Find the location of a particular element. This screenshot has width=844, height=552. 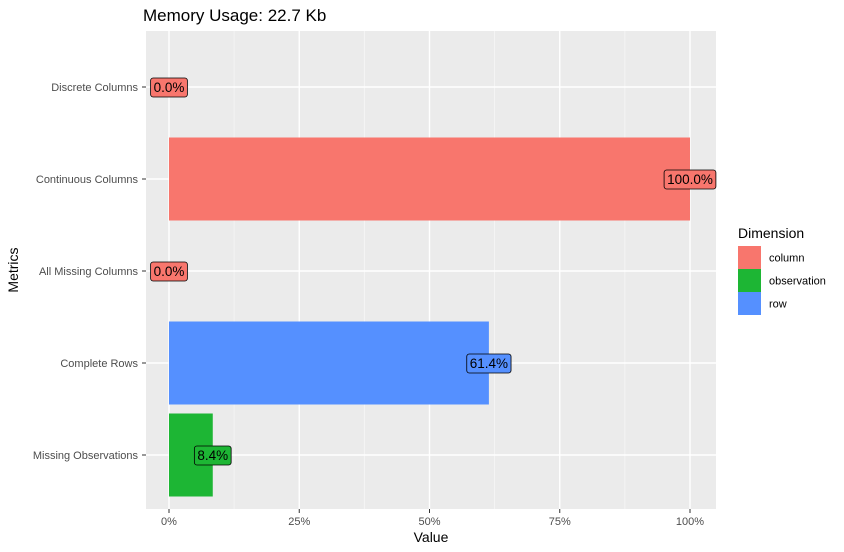

x-axis-title: Value is located at coordinates (431, 537).